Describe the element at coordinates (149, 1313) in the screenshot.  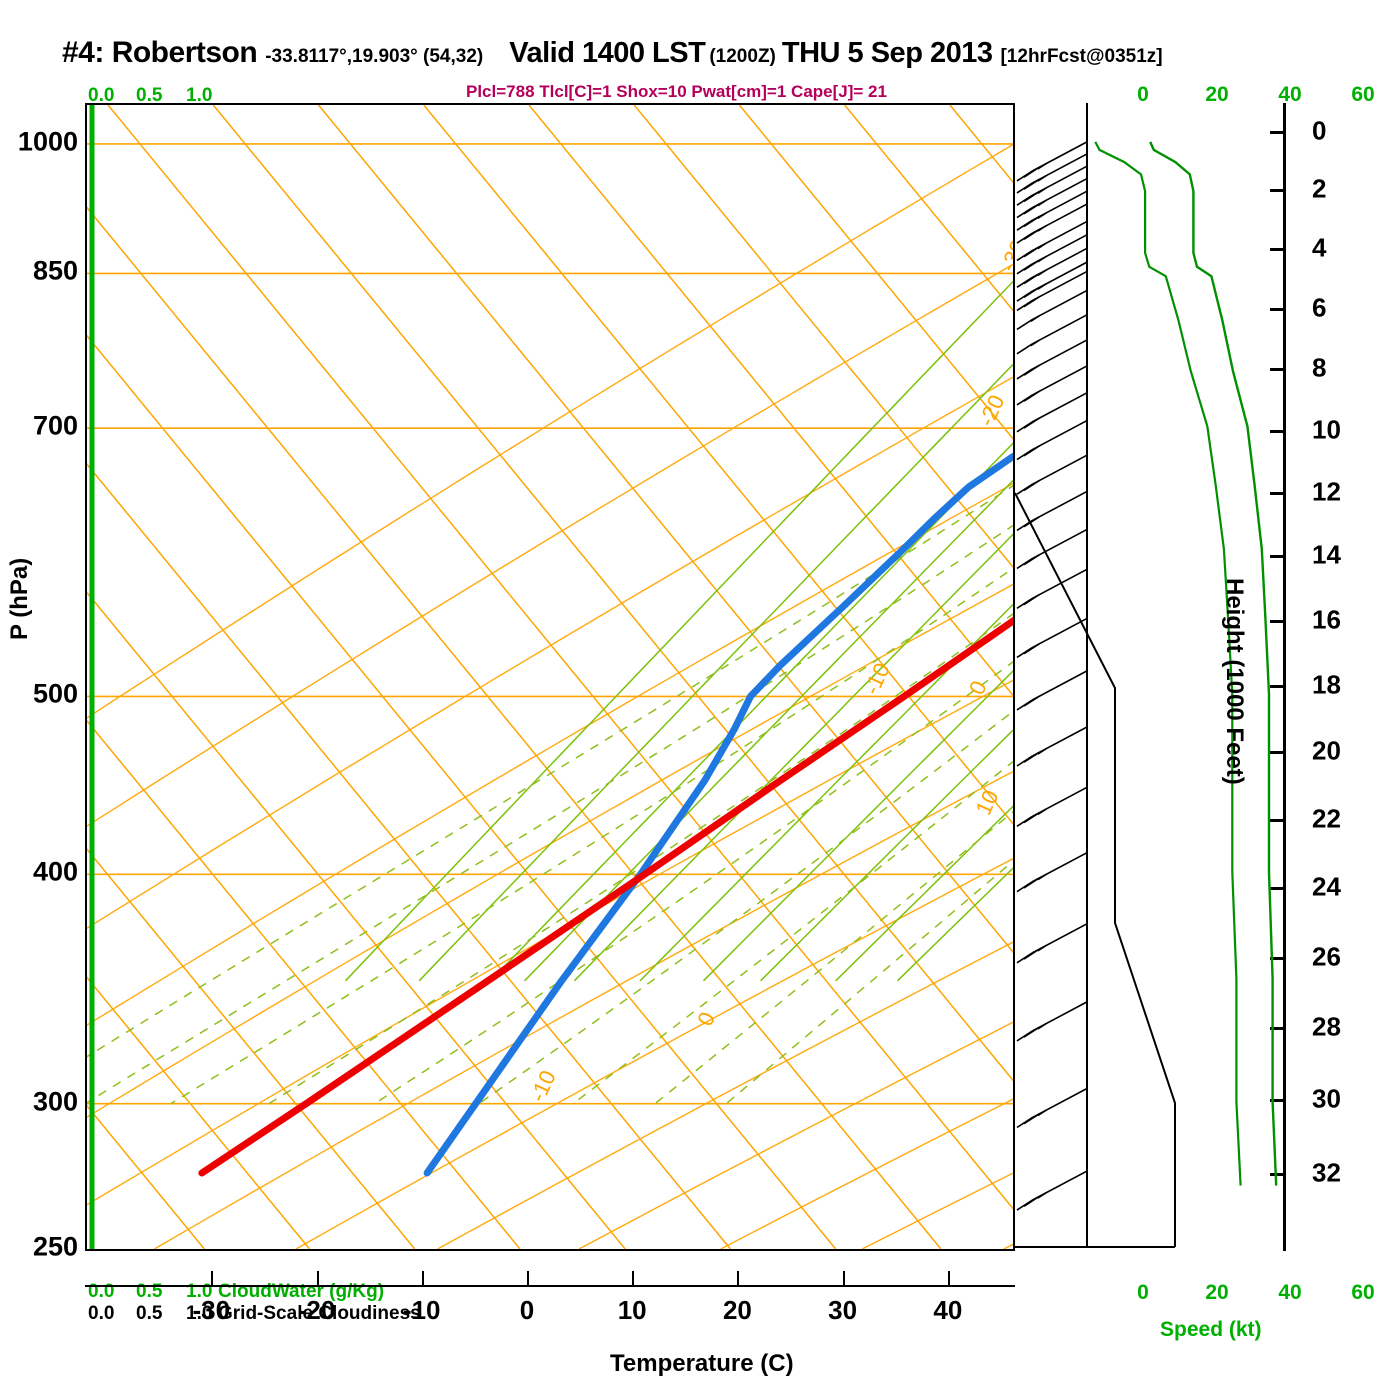
I see `cloudiness-tick-bottom-1: 0.5` at that location.